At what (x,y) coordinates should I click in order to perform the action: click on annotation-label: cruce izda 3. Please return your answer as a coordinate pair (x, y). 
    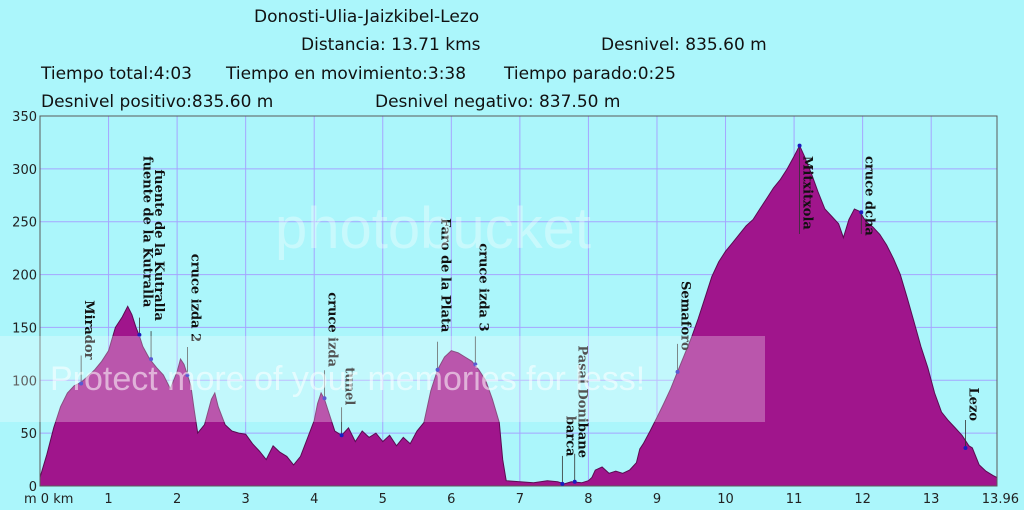
    Looking at the image, I should click on (482, 287).